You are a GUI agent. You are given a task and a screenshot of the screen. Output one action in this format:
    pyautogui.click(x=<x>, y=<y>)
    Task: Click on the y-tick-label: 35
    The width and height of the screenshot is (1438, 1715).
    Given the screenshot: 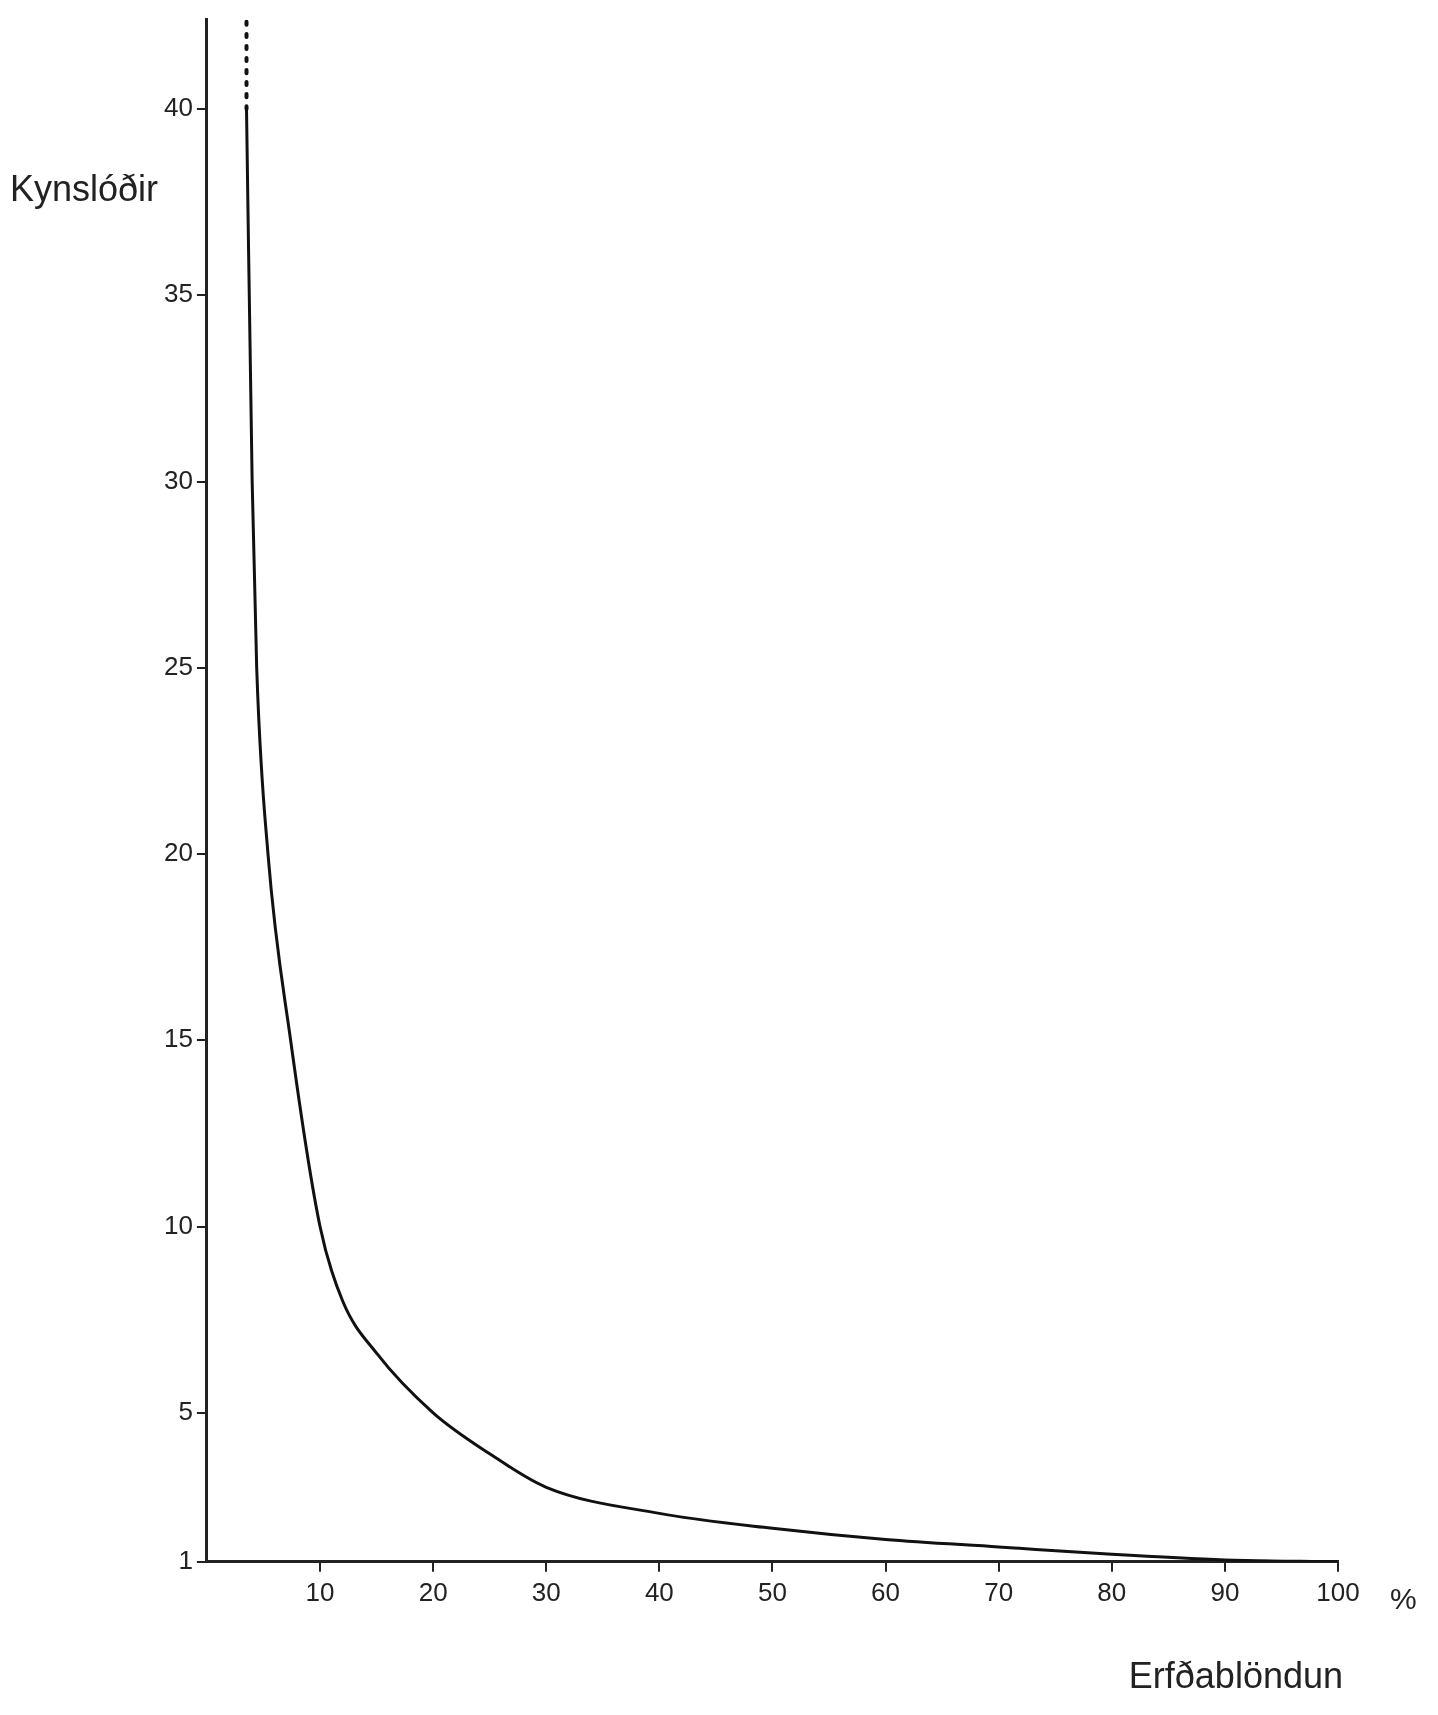 What is the action you would take?
    pyautogui.click(x=178, y=293)
    